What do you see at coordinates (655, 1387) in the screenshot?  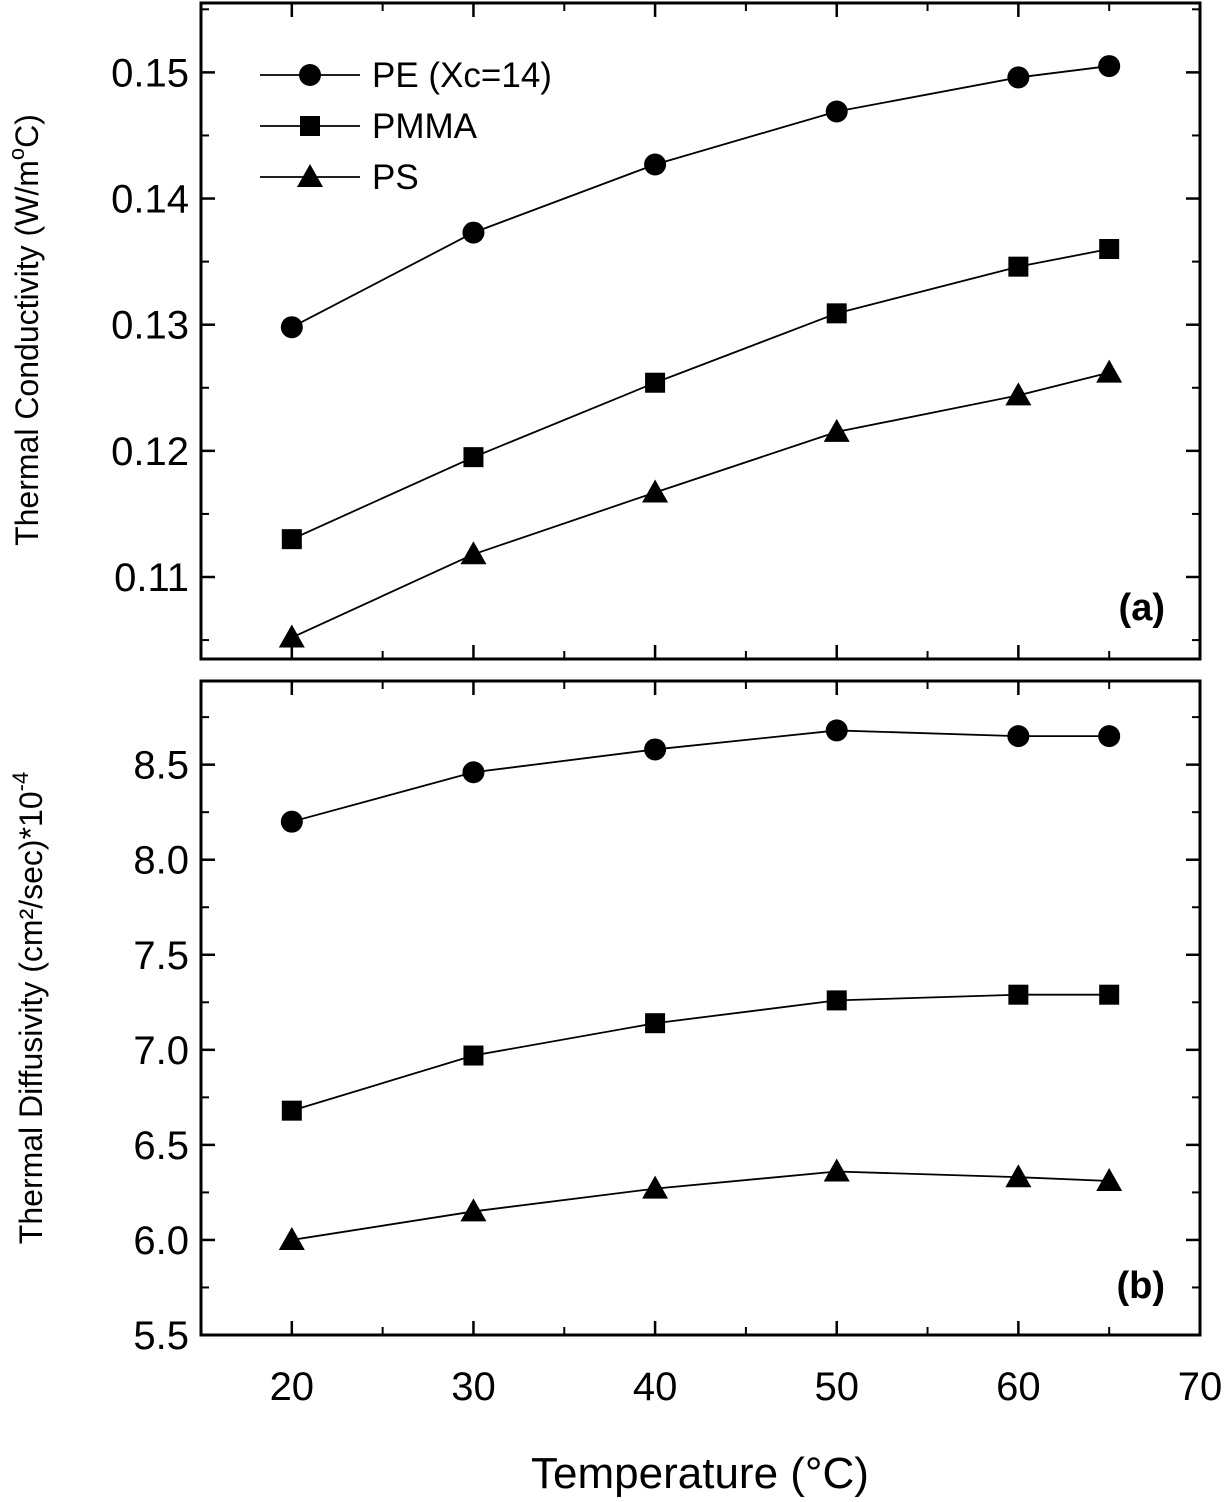 I see `x-tick-label: 40` at bounding box center [655, 1387].